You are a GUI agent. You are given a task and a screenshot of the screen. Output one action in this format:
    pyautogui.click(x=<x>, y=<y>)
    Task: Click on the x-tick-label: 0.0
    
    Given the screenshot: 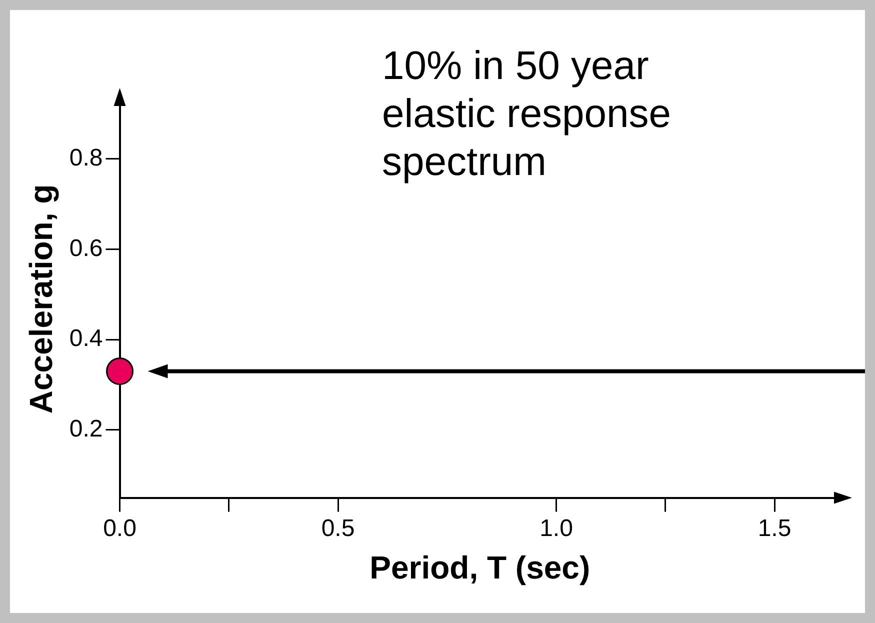 What is the action you would take?
    pyautogui.click(x=119, y=528)
    